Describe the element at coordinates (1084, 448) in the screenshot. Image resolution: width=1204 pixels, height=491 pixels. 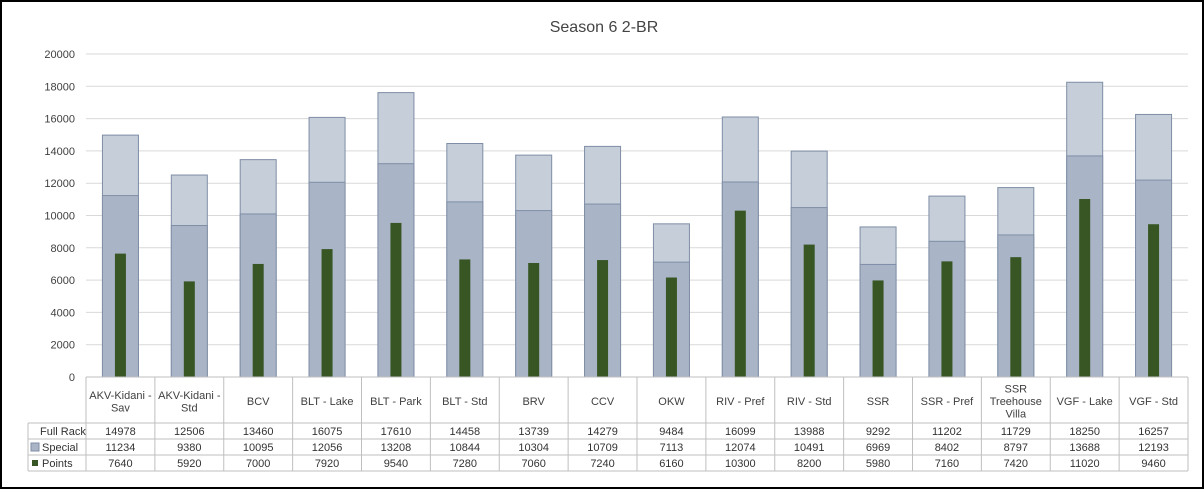
I see `data-label: 13688` at that location.